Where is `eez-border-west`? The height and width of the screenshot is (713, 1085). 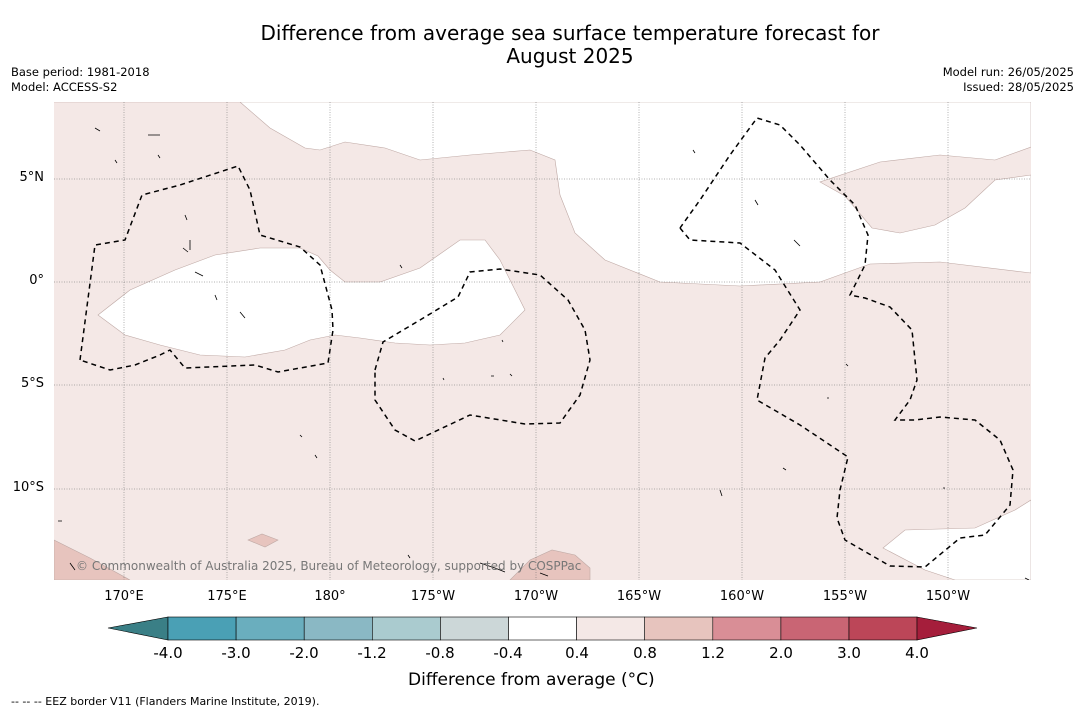 eez-border-west is located at coordinates (206, 269).